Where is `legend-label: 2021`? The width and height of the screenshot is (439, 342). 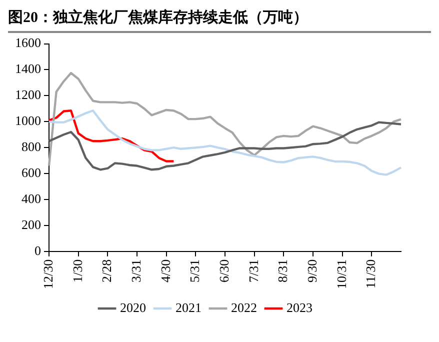 legend-label: 2021 is located at coordinates (189, 307).